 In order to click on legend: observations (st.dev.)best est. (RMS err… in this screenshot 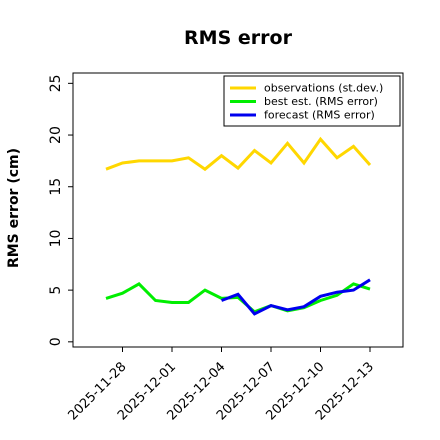, I will do `click(312, 101)`.